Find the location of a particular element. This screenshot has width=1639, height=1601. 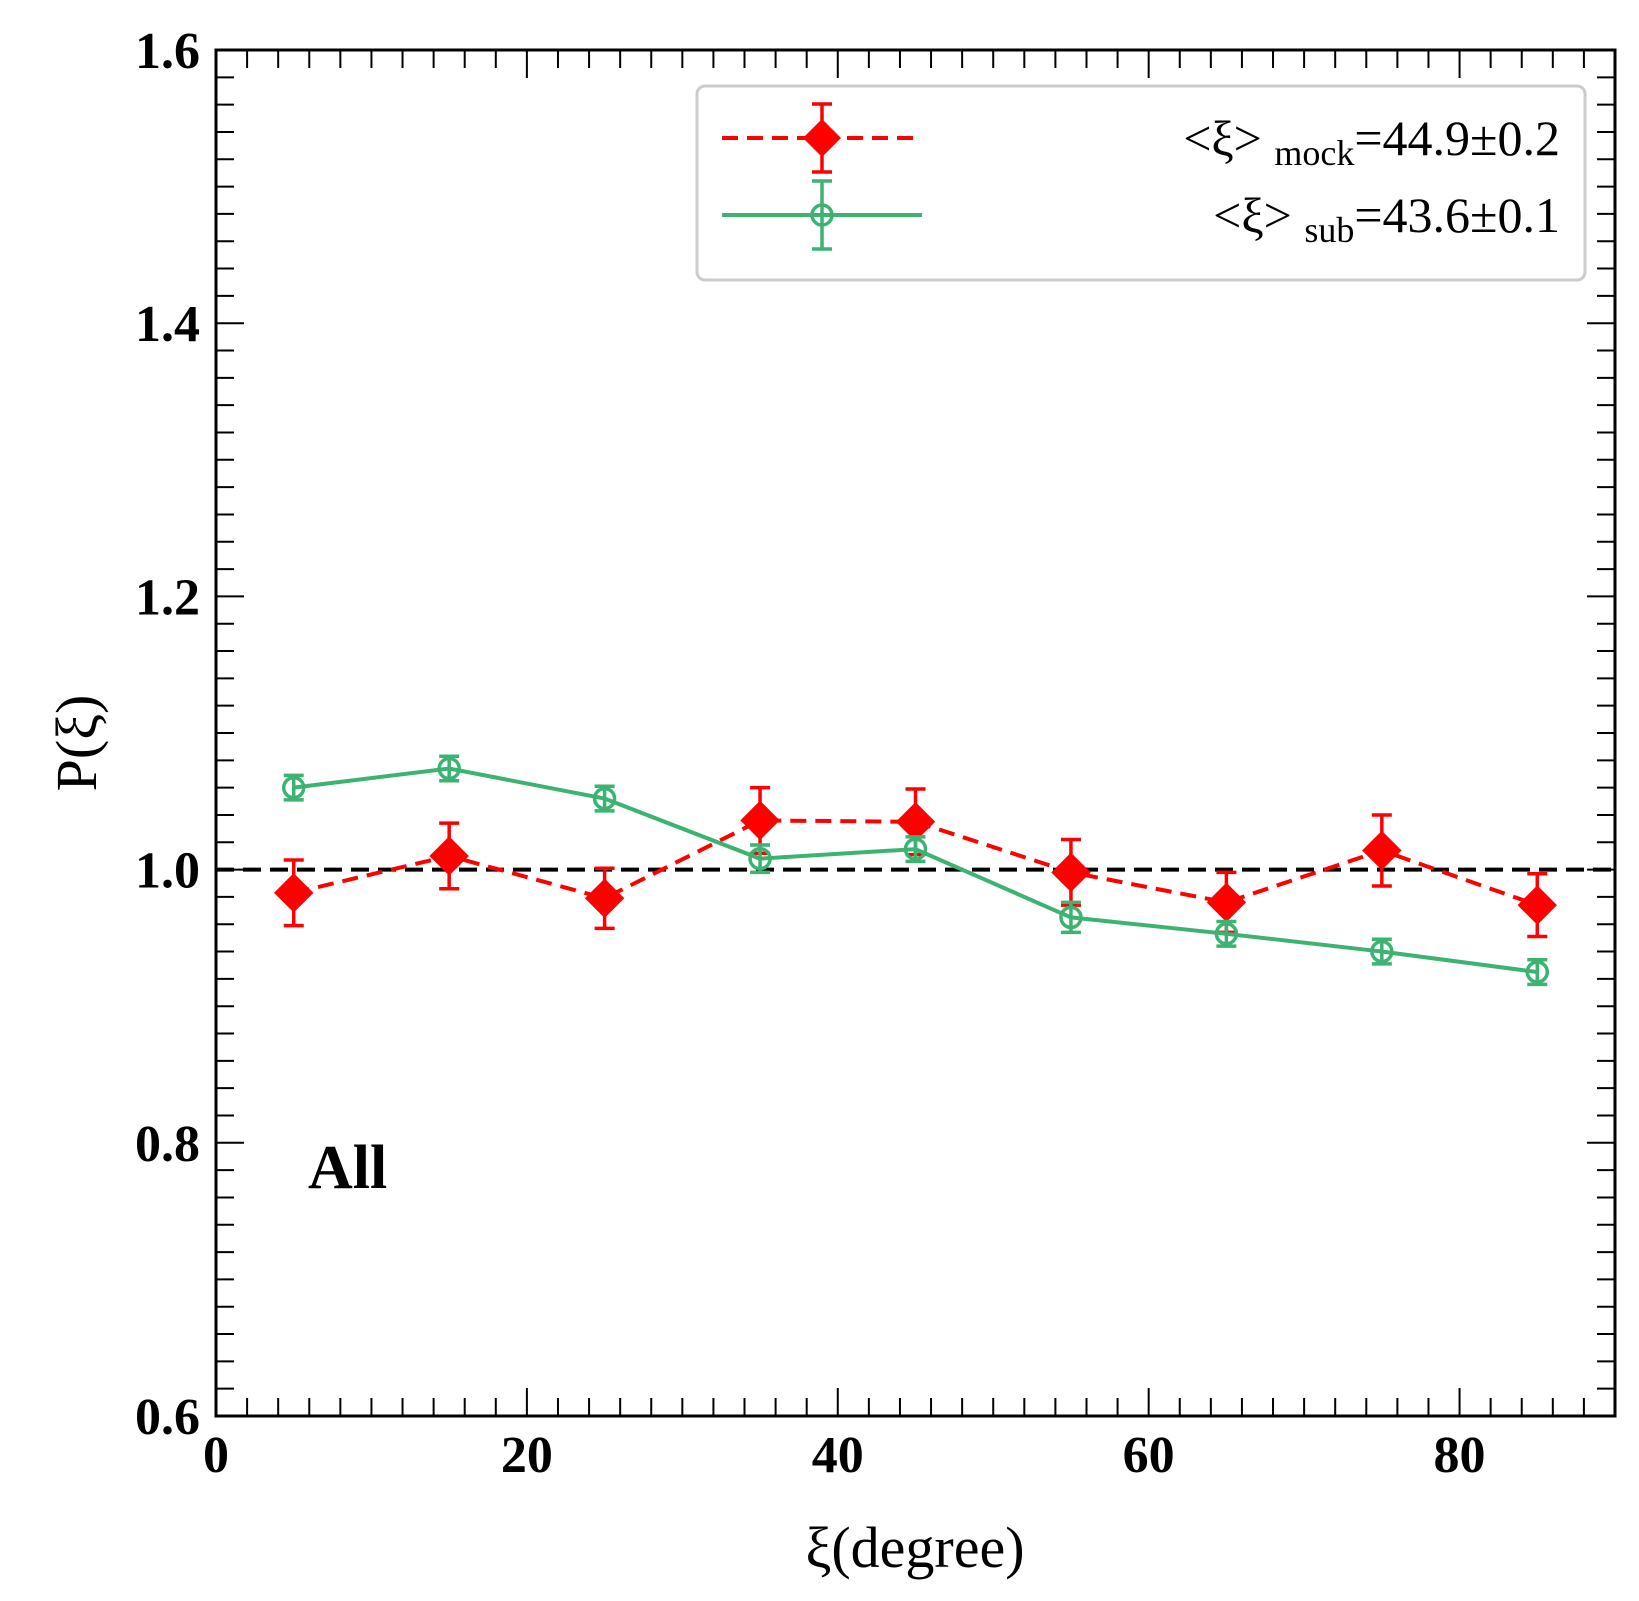

y-tick-label: 0.8 is located at coordinates (167, 1144).